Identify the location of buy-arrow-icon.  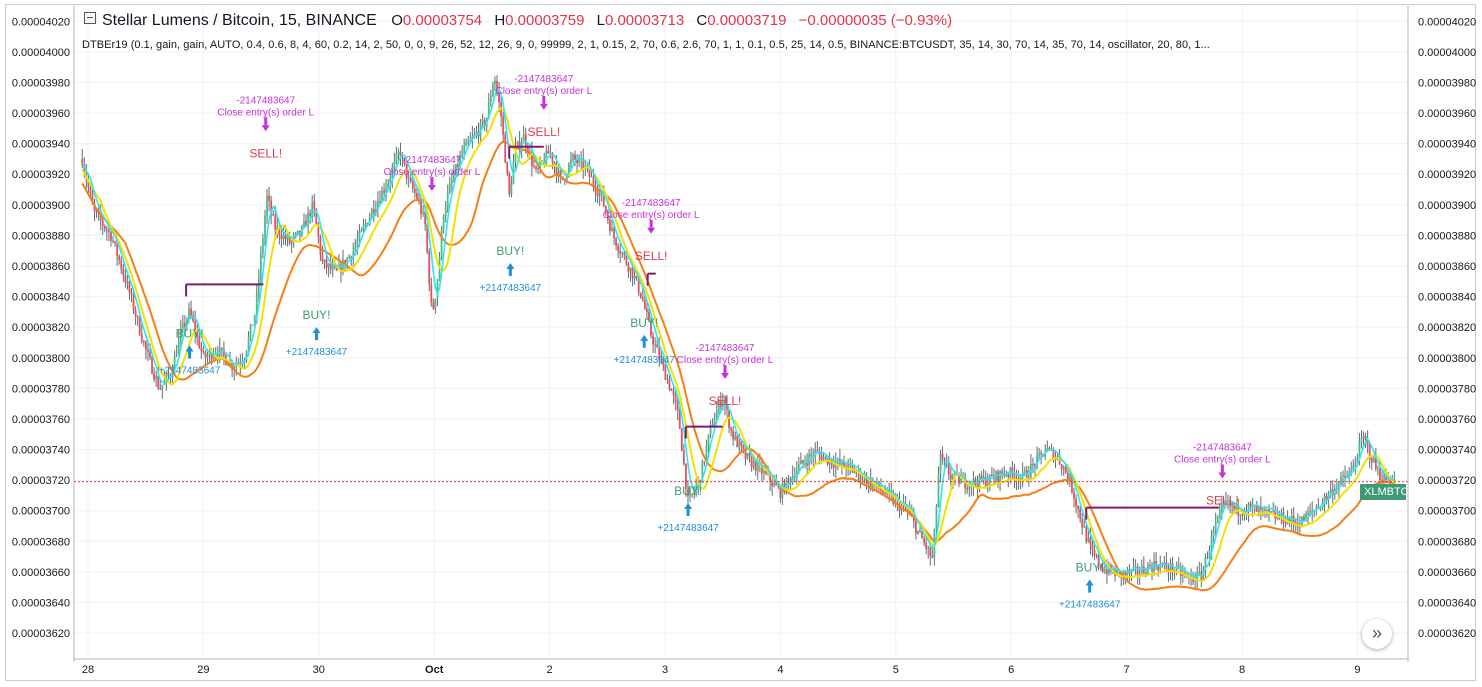
(1089, 582).